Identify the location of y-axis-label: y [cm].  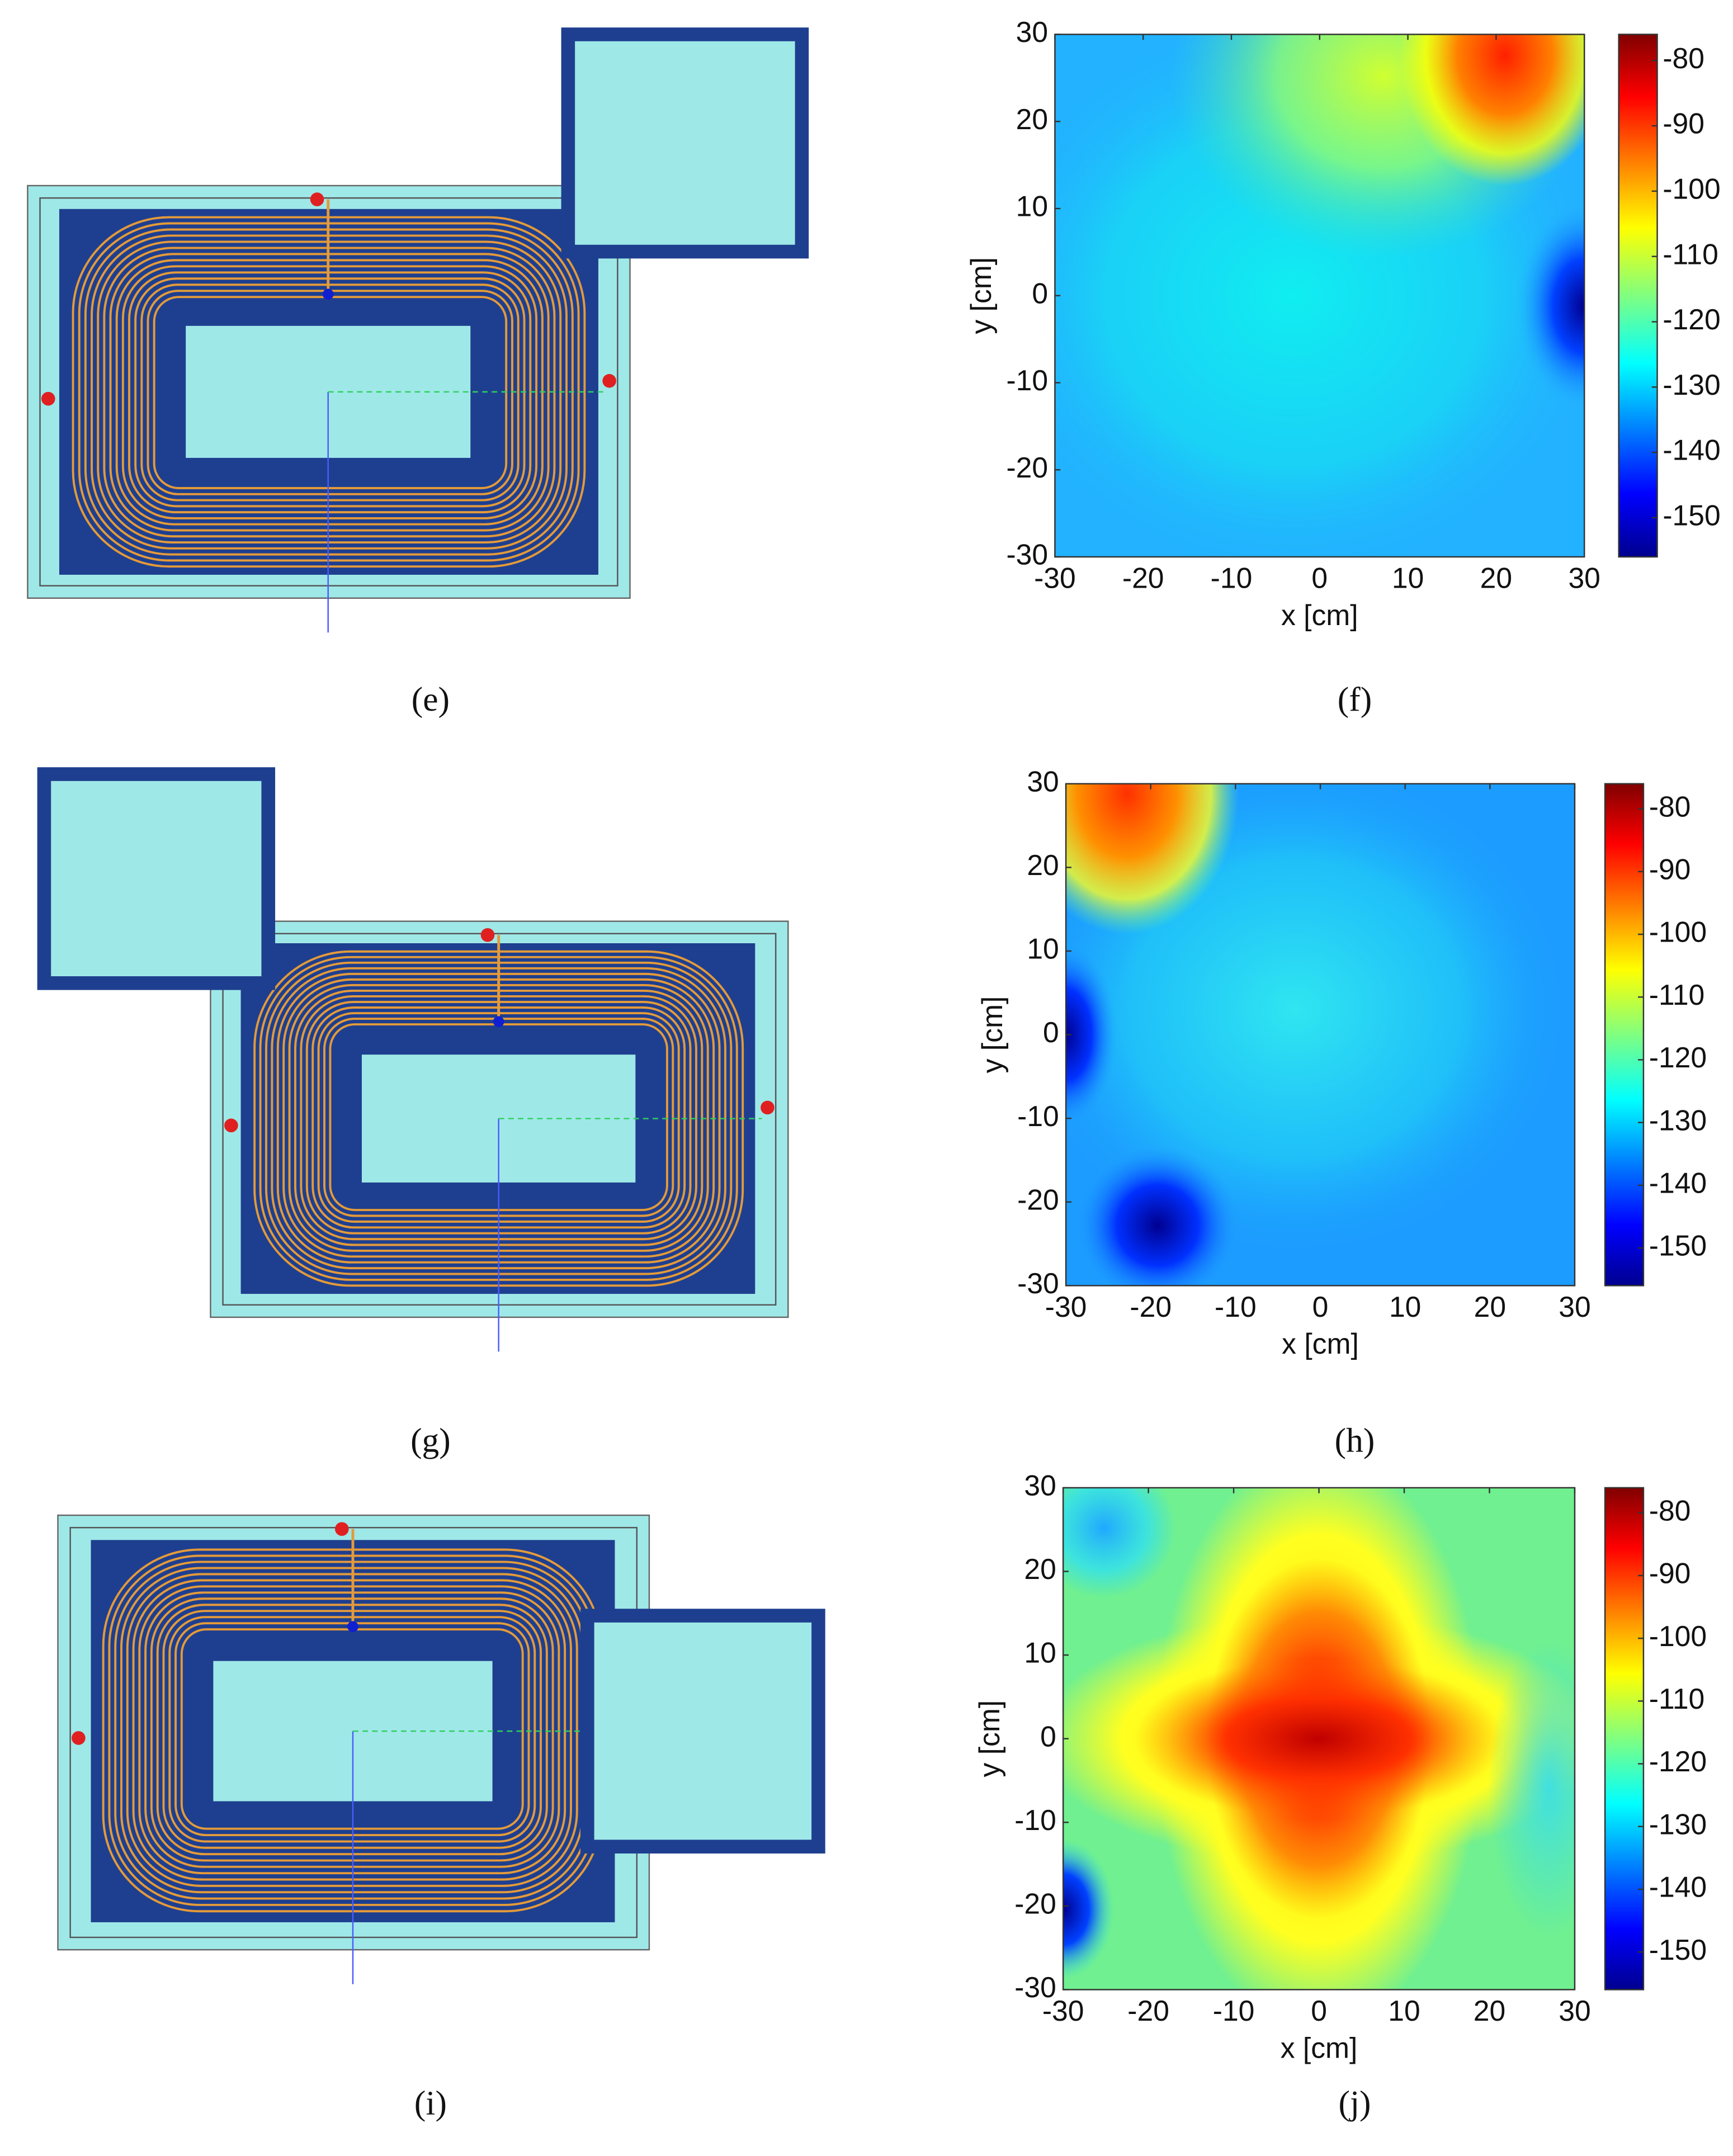
(992, 1035).